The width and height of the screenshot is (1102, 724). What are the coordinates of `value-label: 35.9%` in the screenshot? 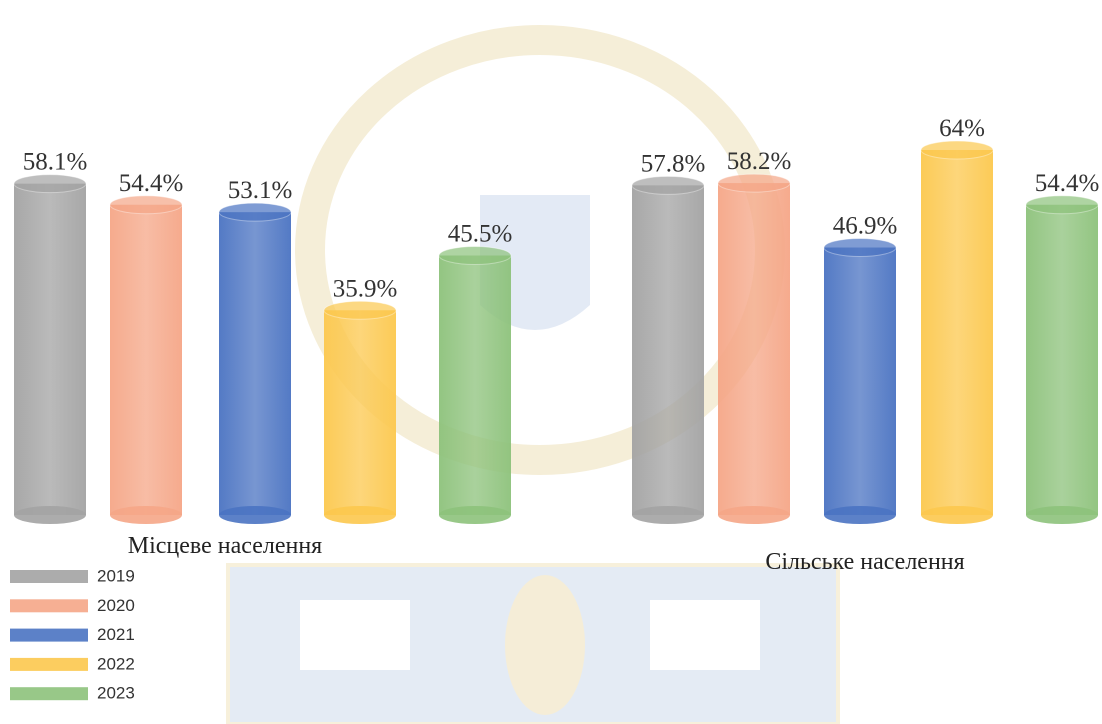 It's located at (365, 288).